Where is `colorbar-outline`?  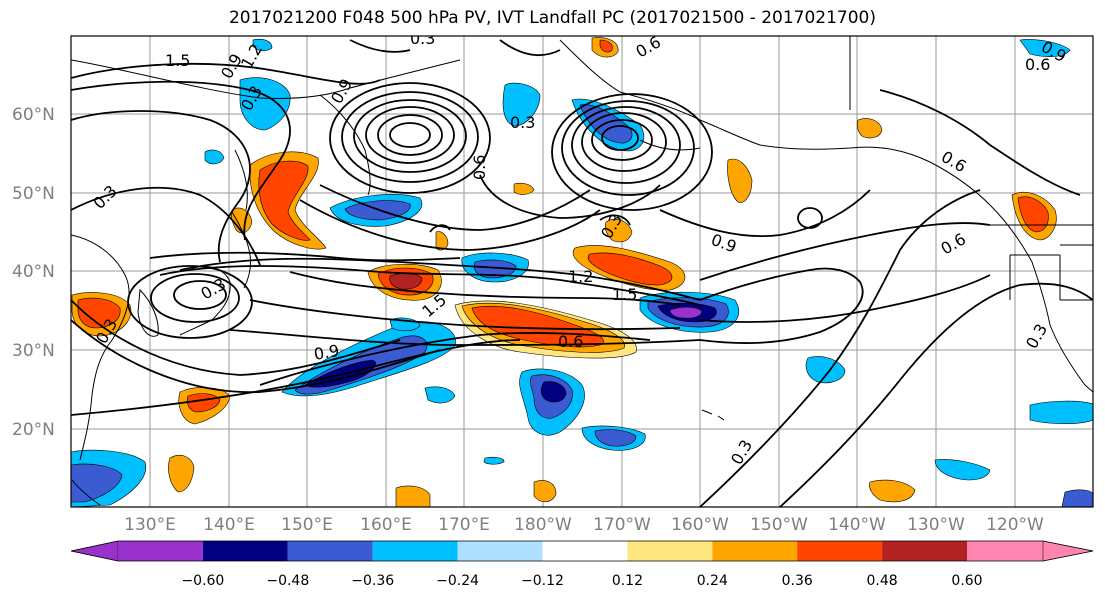
colorbar-outline is located at coordinates (582, 551).